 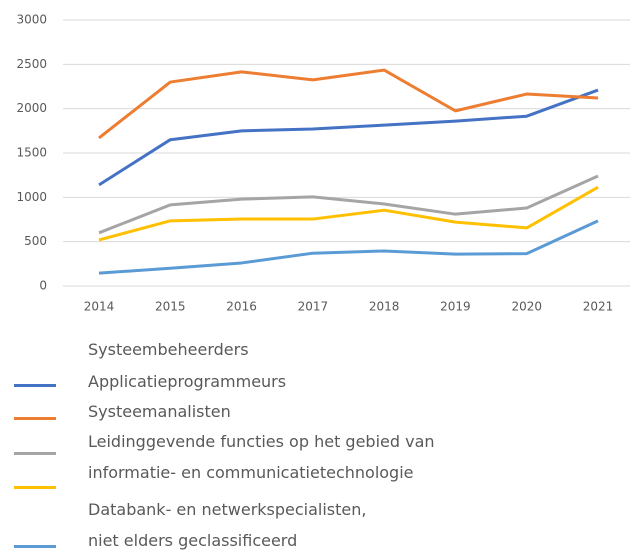 I want to click on x-tick-label: 2017, so click(x=313, y=307).